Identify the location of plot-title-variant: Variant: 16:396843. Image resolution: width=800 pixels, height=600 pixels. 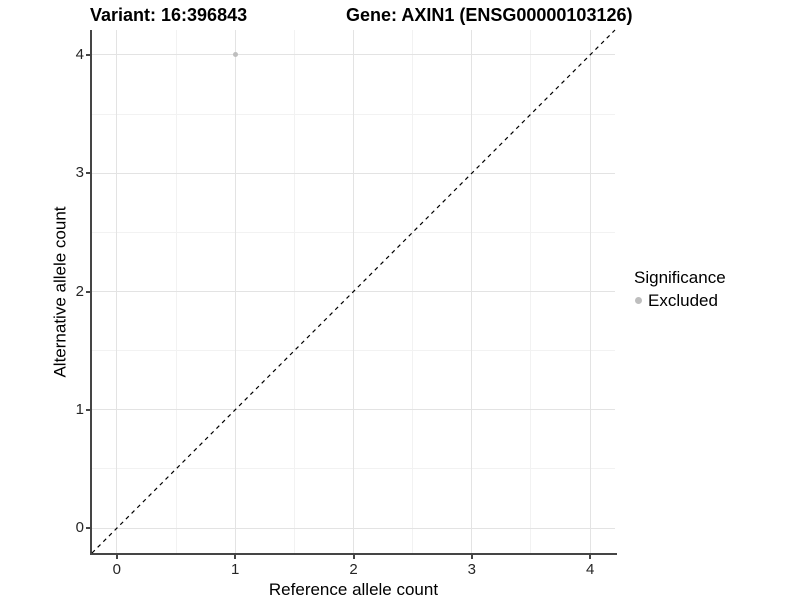
(169, 15).